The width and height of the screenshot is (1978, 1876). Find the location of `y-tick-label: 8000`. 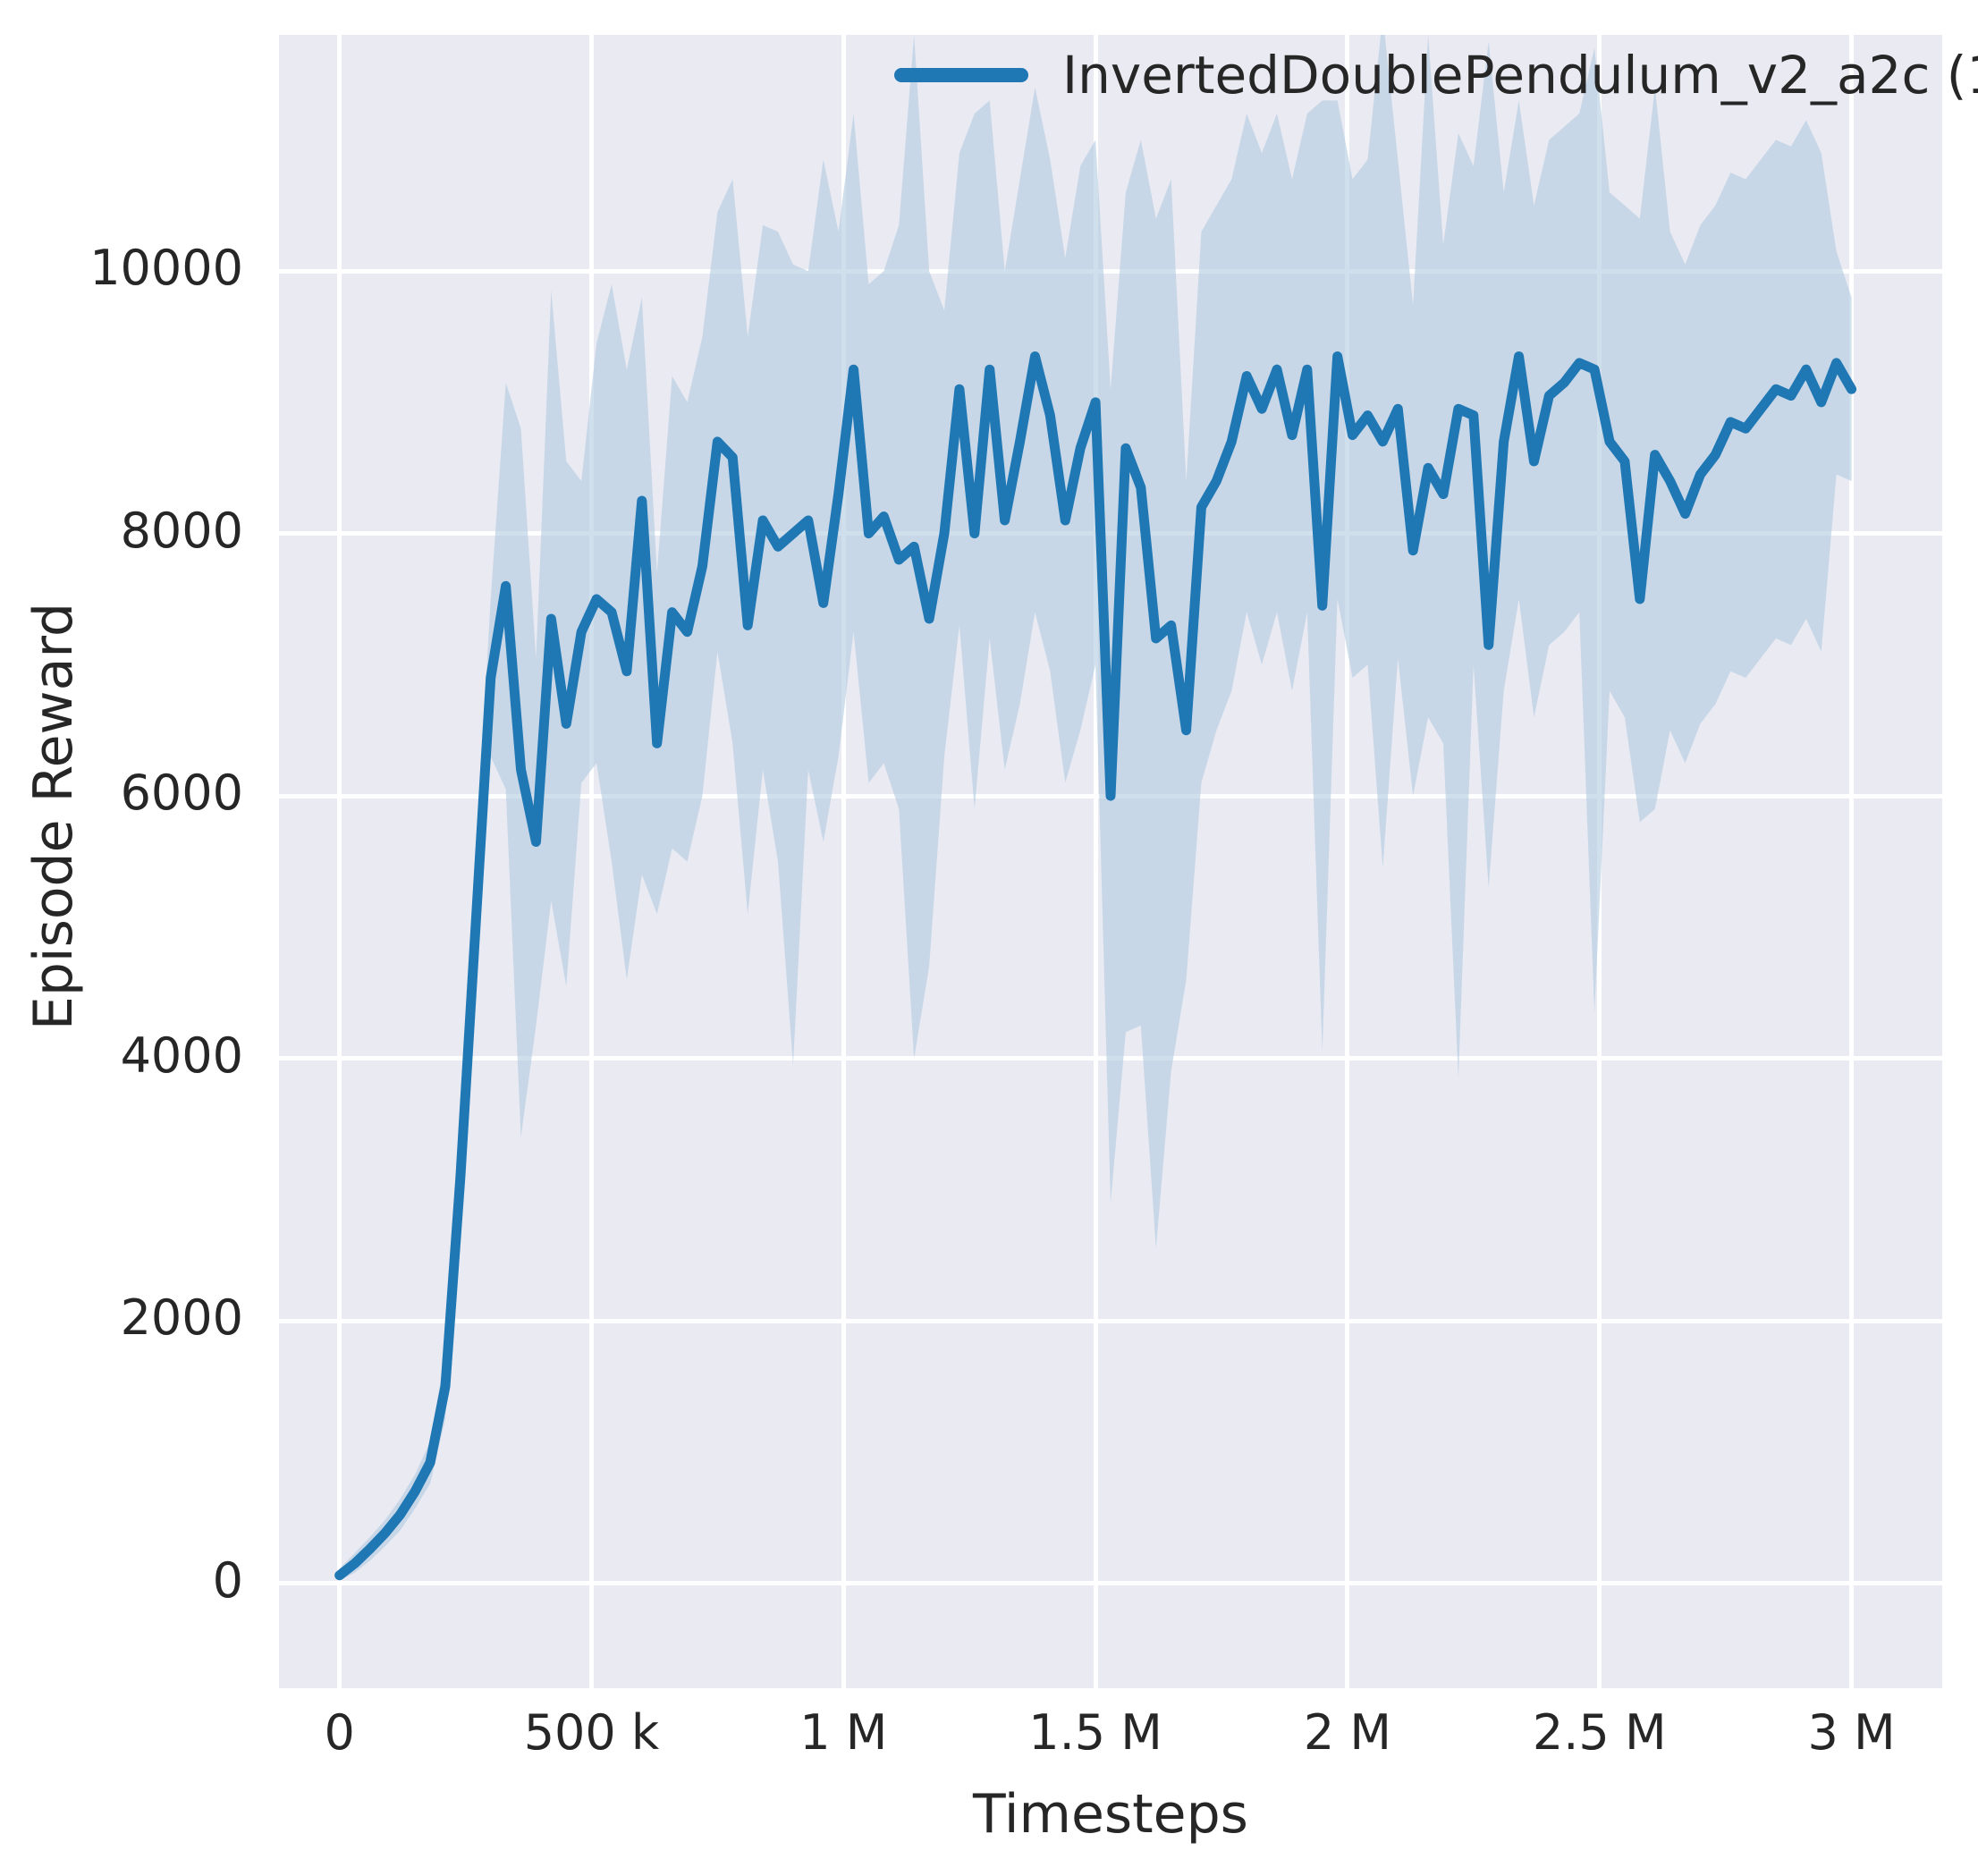

y-tick-label: 8000 is located at coordinates (181, 531).